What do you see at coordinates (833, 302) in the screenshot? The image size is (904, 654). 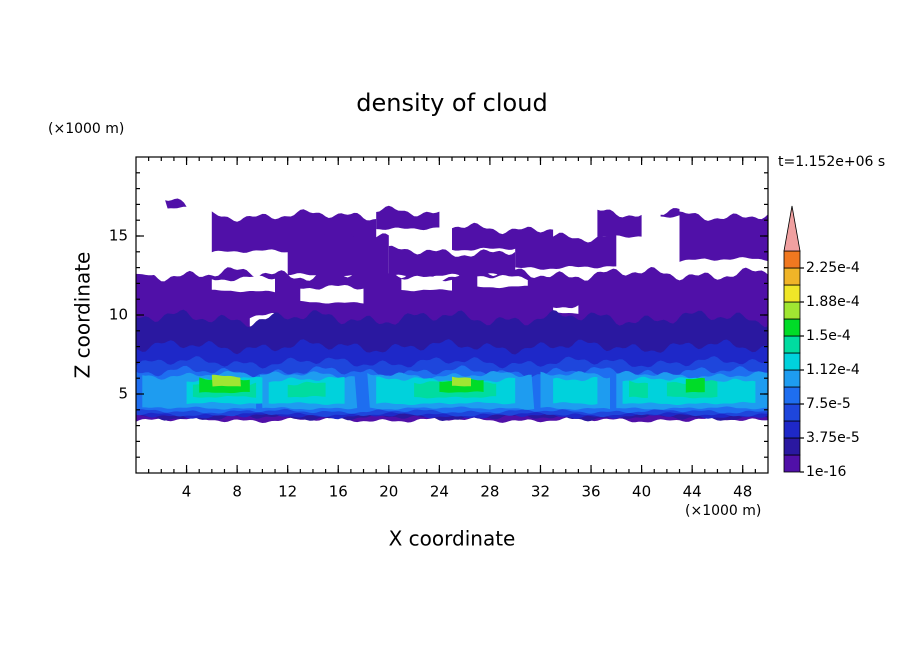 I see `colorbar-label: 1.88e-4` at bounding box center [833, 302].